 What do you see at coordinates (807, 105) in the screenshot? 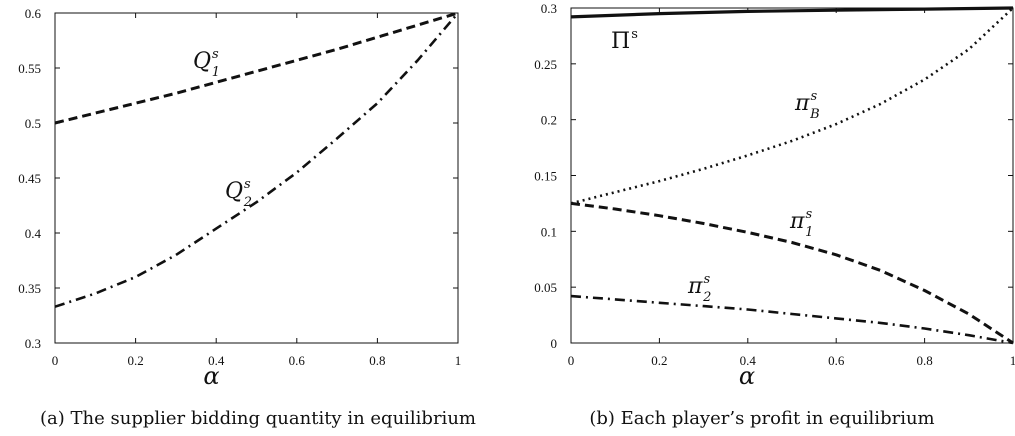
I see `series-label: πs B` at bounding box center [807, 105].